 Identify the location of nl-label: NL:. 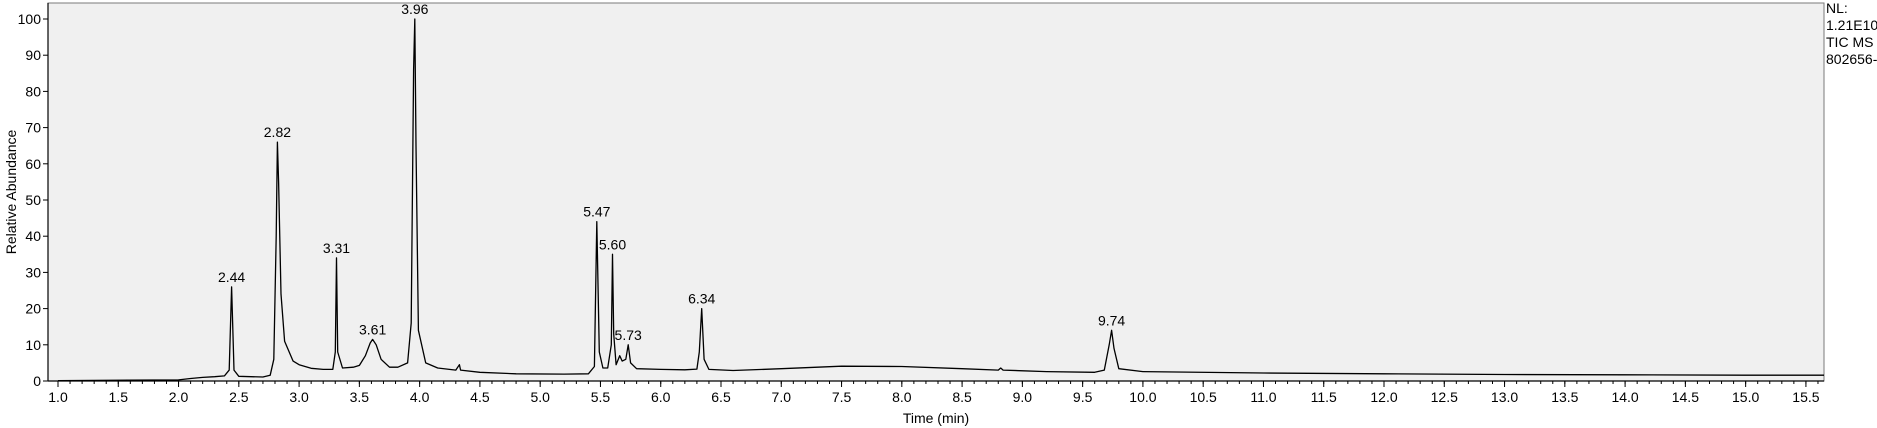
(1837, 8).